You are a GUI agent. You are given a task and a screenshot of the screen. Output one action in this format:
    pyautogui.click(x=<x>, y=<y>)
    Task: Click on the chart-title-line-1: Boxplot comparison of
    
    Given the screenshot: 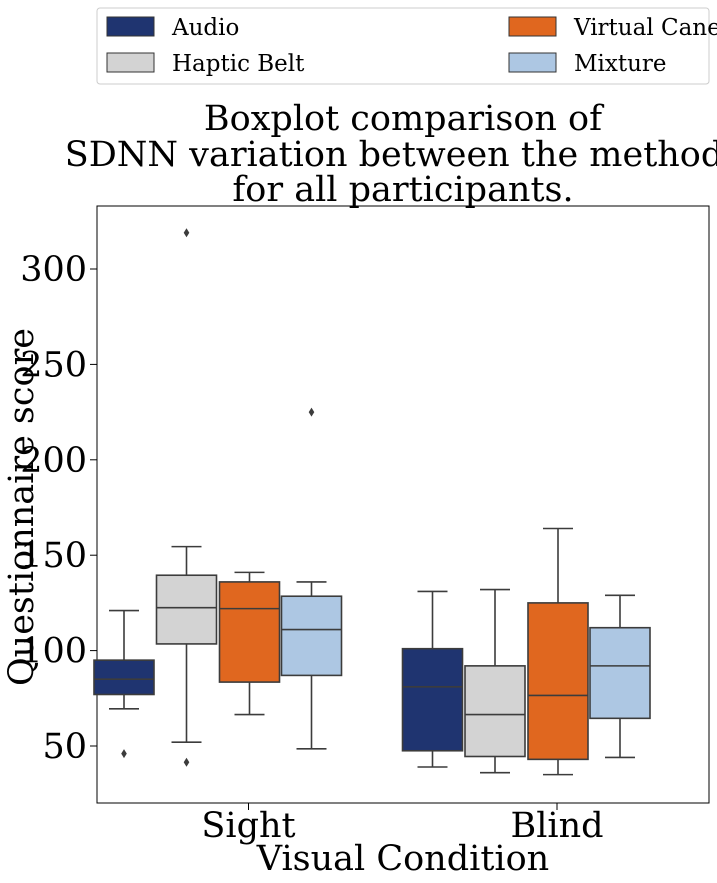 What is the action you would take?
    pyautogui.click(x=404, y=119)
    